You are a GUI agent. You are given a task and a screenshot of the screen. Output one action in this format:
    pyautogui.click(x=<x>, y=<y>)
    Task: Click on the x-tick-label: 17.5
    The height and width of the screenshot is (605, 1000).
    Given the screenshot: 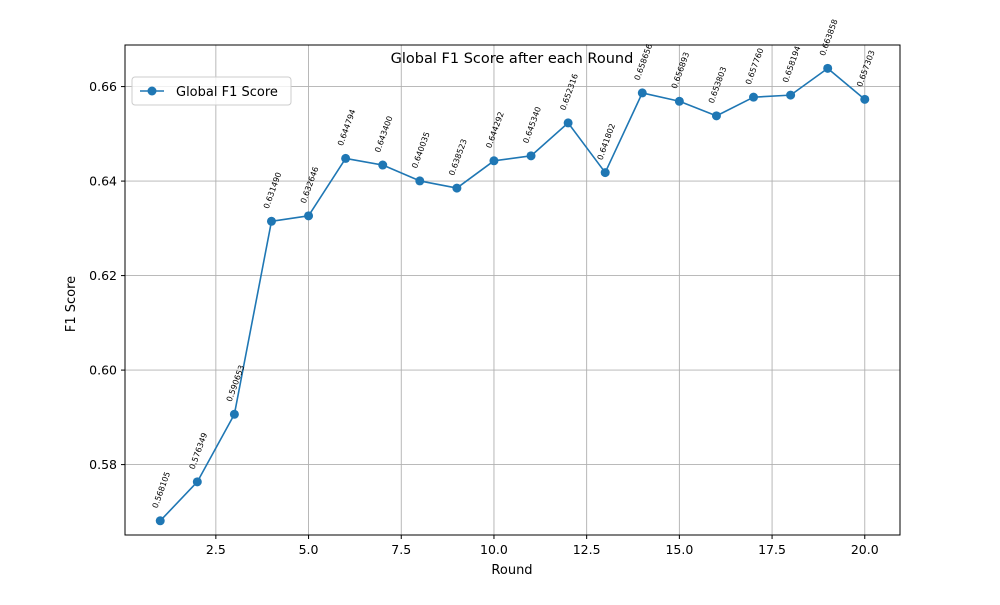 What is the action you would take?
    pyautogui.click(x=772, y=549)
    